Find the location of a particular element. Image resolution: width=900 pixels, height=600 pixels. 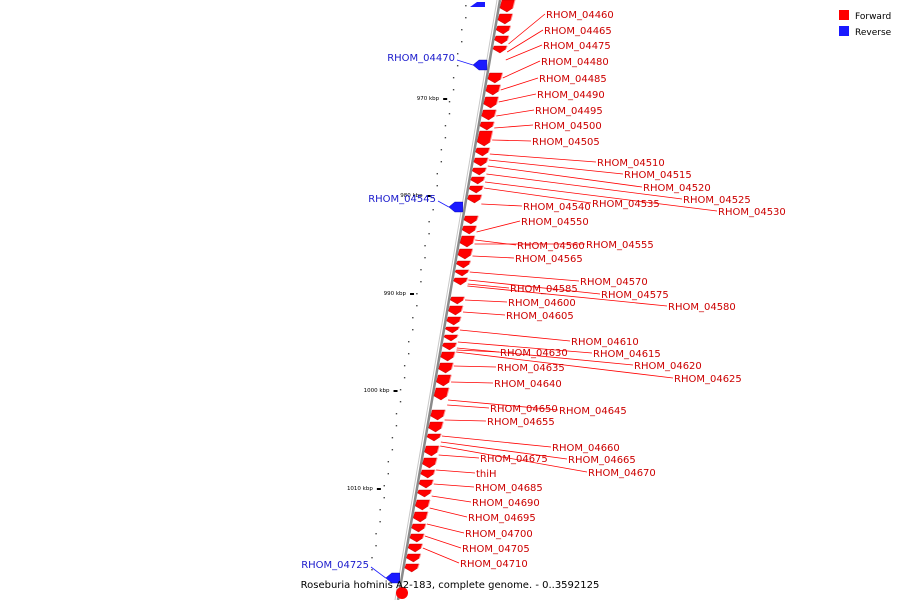

gene-label-forward: thiH is located at coordinates (486, 474).